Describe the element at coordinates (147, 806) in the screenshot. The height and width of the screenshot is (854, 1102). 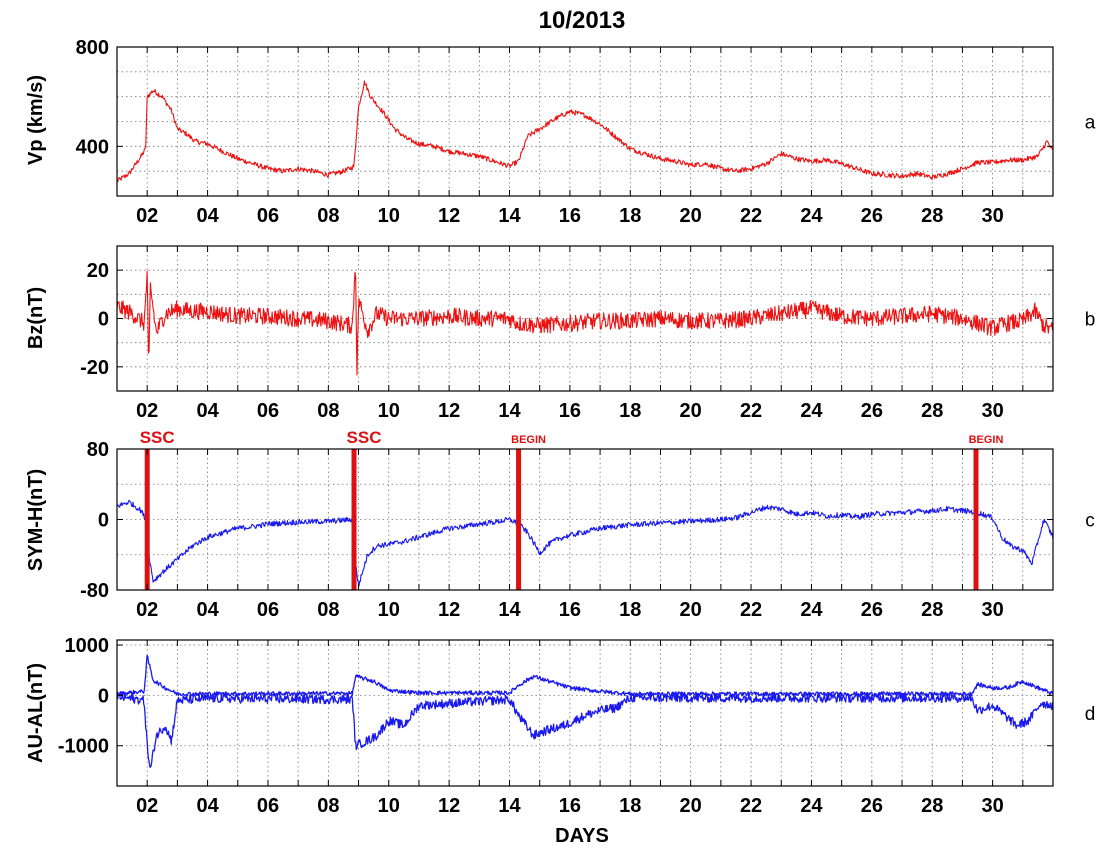
I see `x-tick-label-d-02: 02` at that location.